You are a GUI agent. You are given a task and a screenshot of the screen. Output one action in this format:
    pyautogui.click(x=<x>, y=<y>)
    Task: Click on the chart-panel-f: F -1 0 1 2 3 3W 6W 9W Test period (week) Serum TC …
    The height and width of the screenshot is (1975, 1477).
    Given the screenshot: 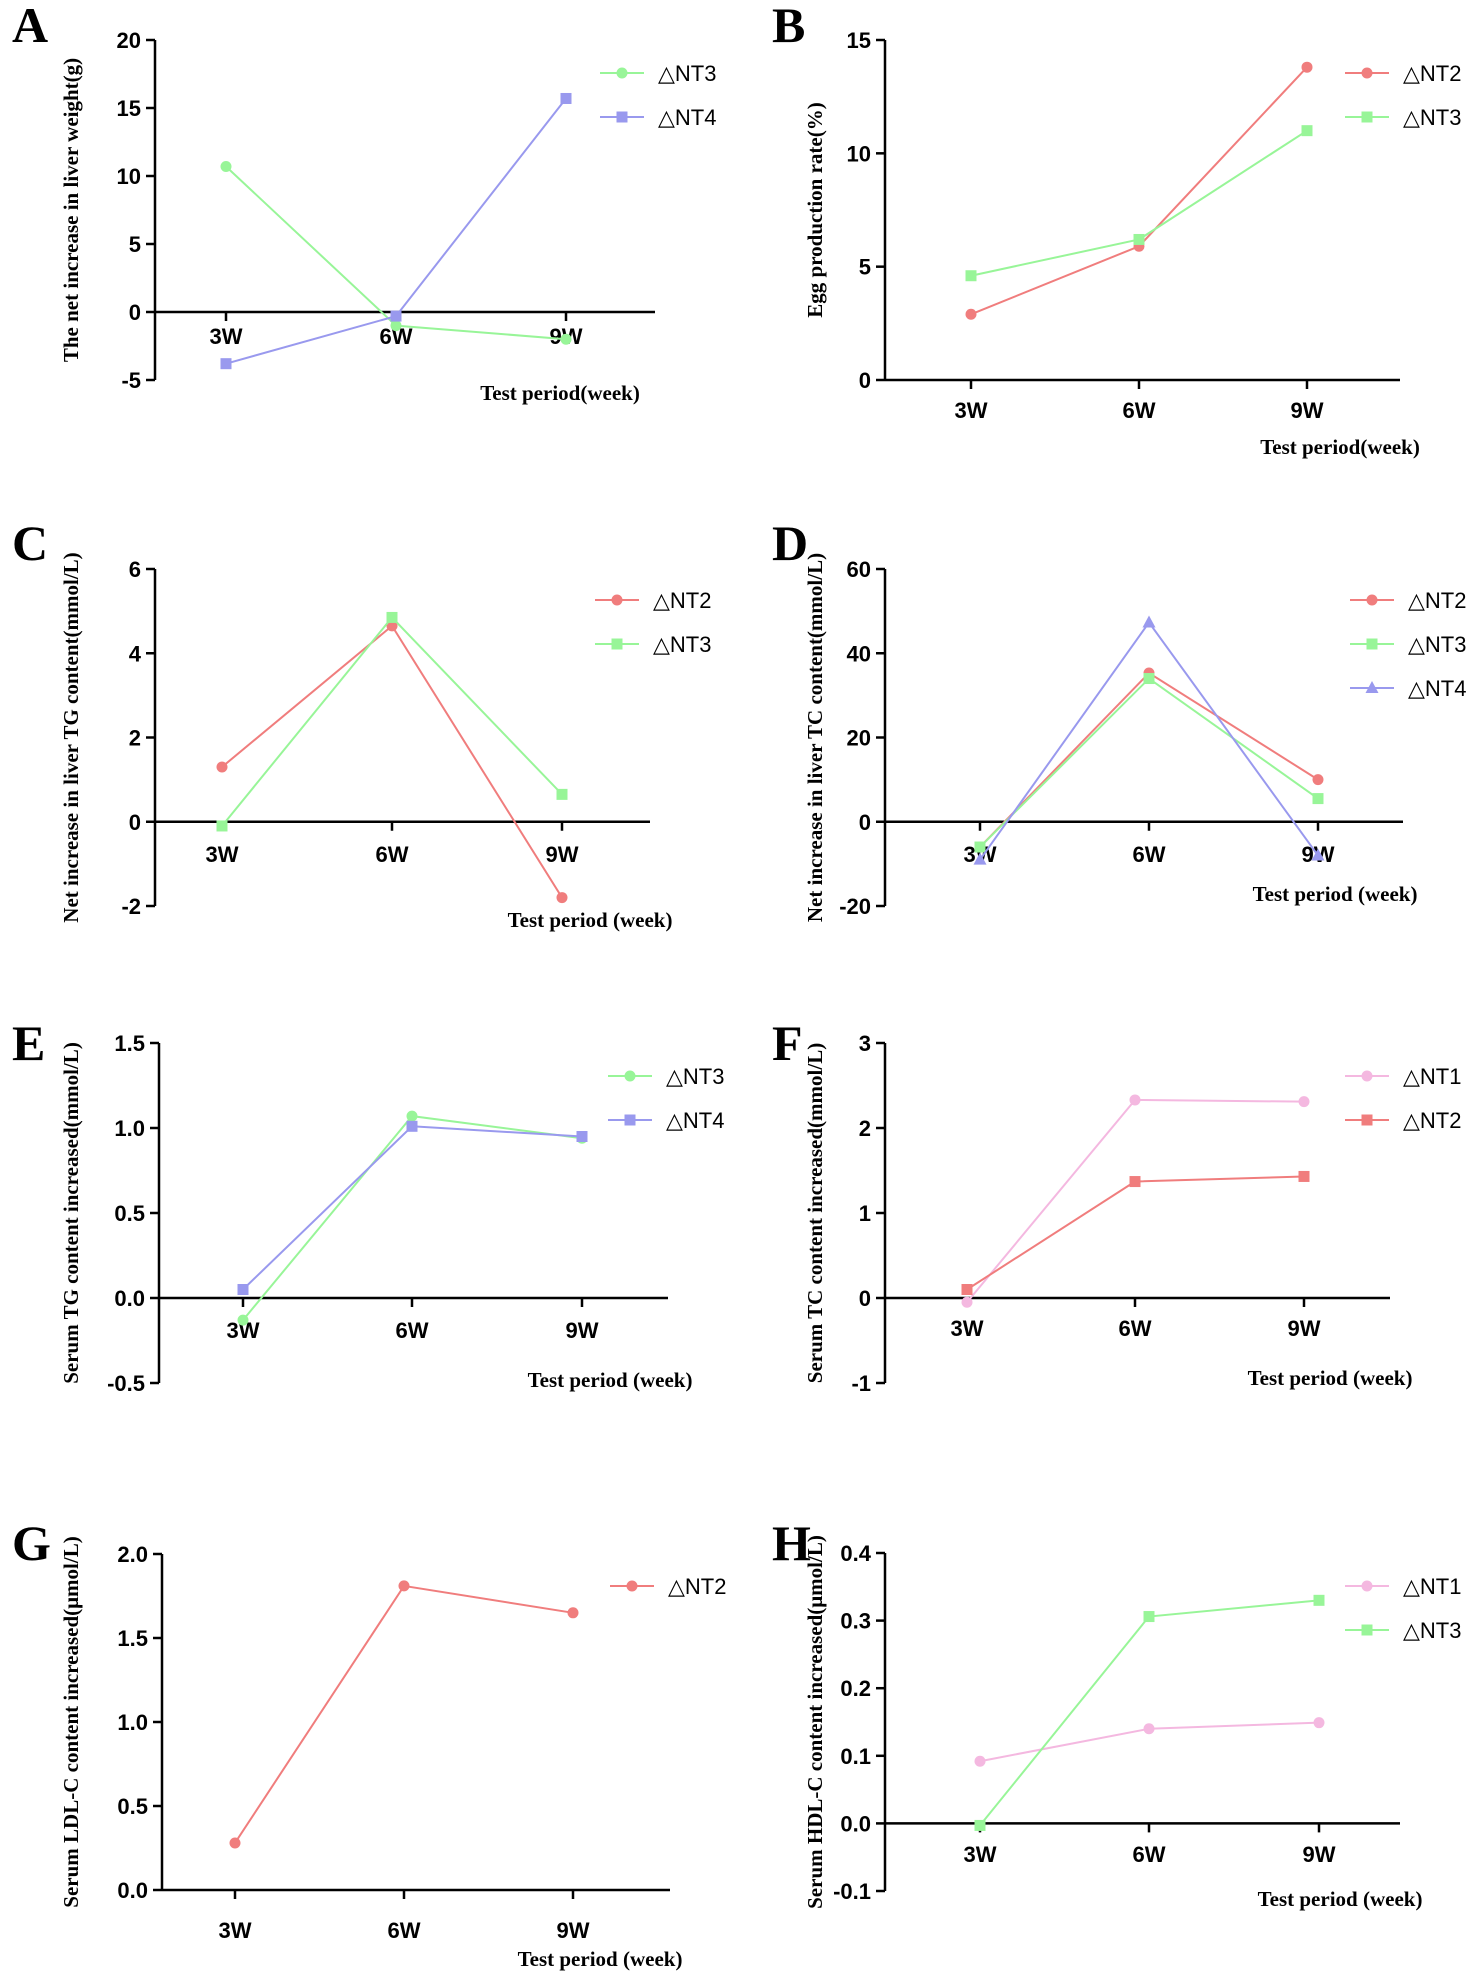 What is the action you would take?
    pyautogui.click(x=1116, y=1205)
    